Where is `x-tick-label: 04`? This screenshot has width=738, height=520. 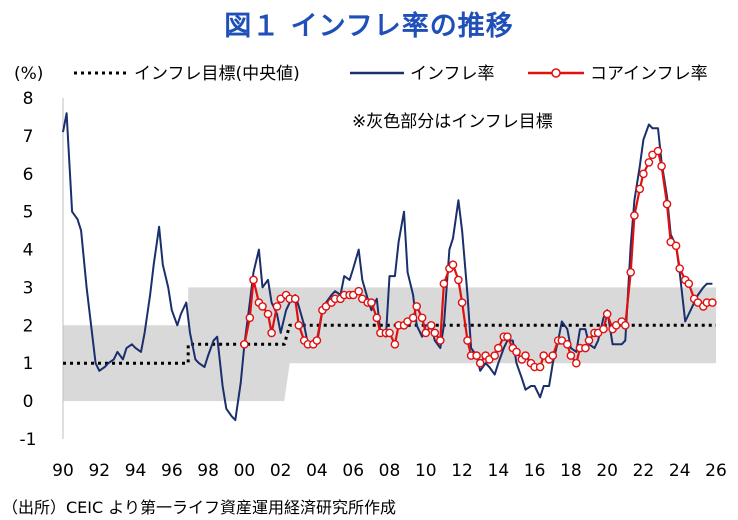
x-tick-label: 04 is located at coordinates (317, 471).